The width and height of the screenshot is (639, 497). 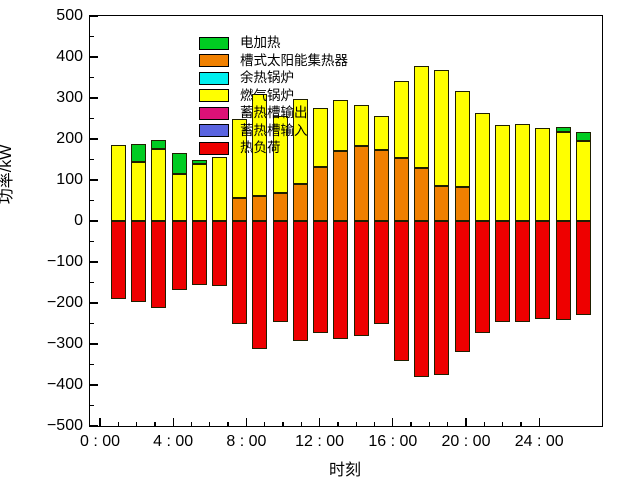 What do you see at coordinates (69, 15) in the screenshot?
I see `y-tick-label: 500` at bounding box center [69, 15].